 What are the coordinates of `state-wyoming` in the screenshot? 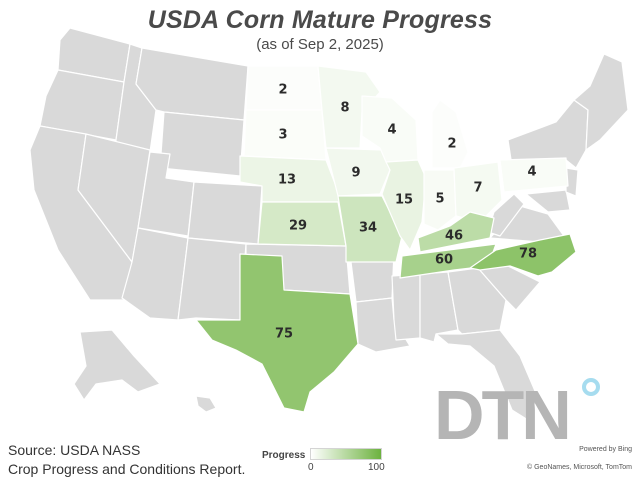 It's located at (202, 144).